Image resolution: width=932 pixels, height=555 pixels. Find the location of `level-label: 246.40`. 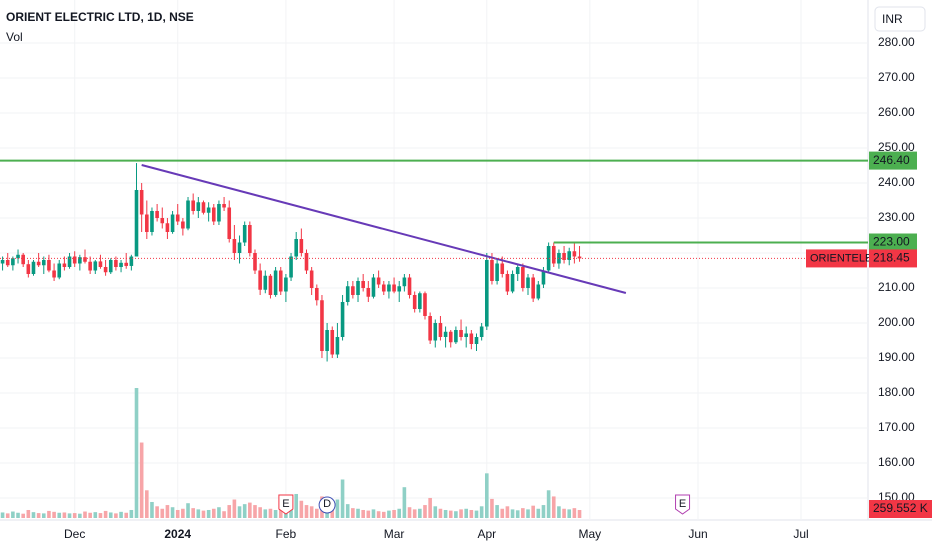

level-label: 246.40 is located at coordinates (891, 160).